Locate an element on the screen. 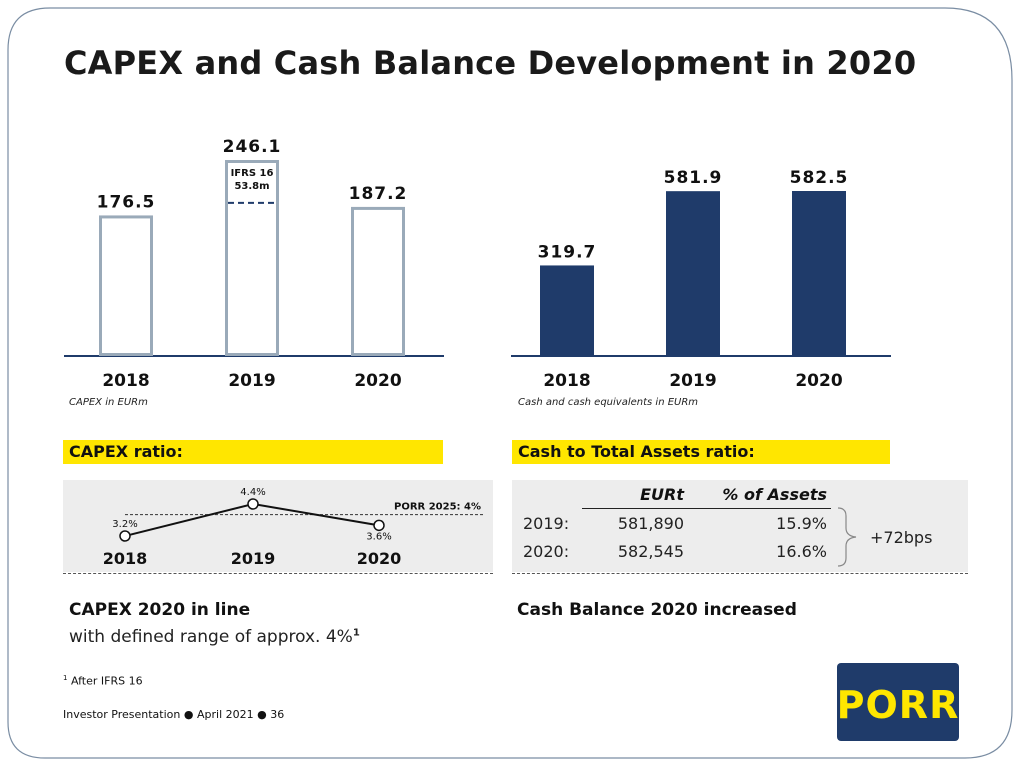 The image size is (1024, 768). capex-ratio-label-text: CAPEX ratio: is located at coordinates (126, 451).